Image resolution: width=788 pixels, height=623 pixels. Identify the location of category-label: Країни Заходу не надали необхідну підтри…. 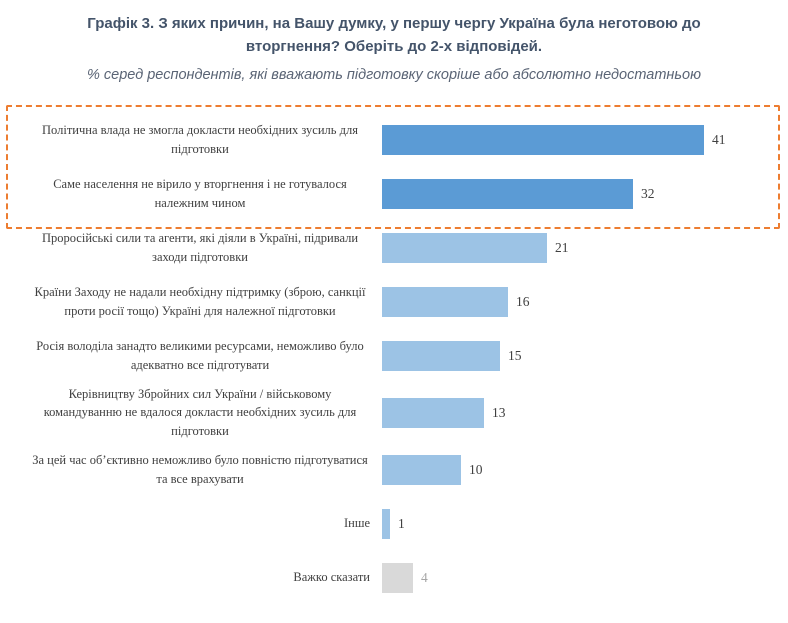
(200, 301).